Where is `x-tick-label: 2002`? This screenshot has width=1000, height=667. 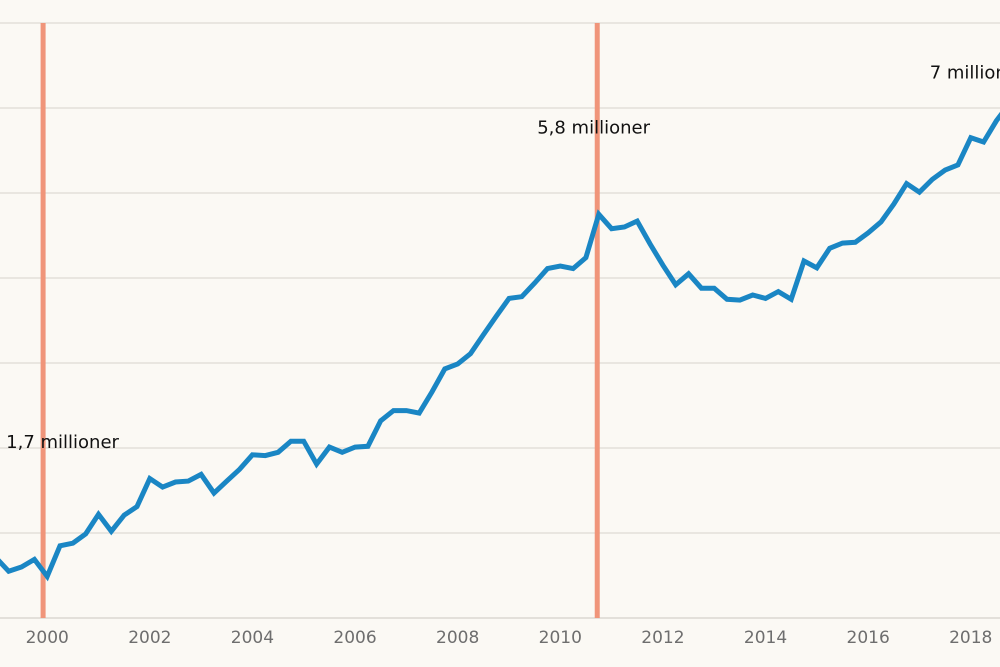
x-tick-label: 2002 is located at coordinates (149, 638).